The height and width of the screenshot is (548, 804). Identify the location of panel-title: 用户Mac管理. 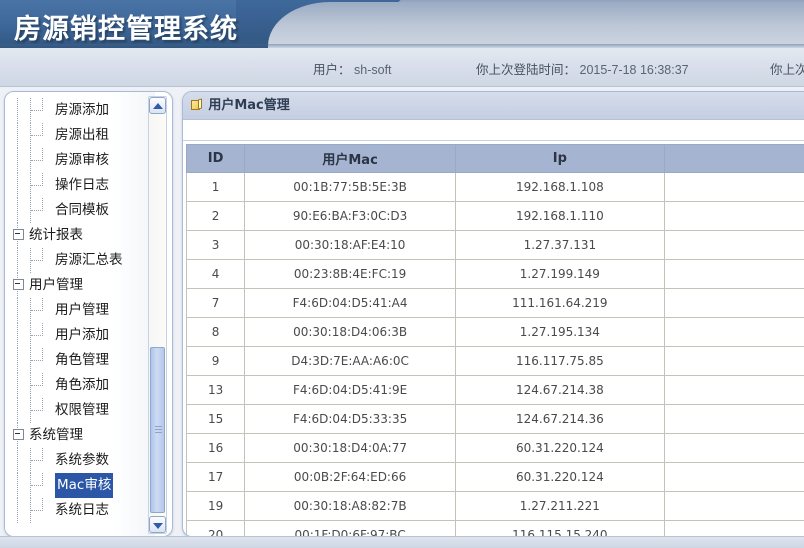
(249, 105).